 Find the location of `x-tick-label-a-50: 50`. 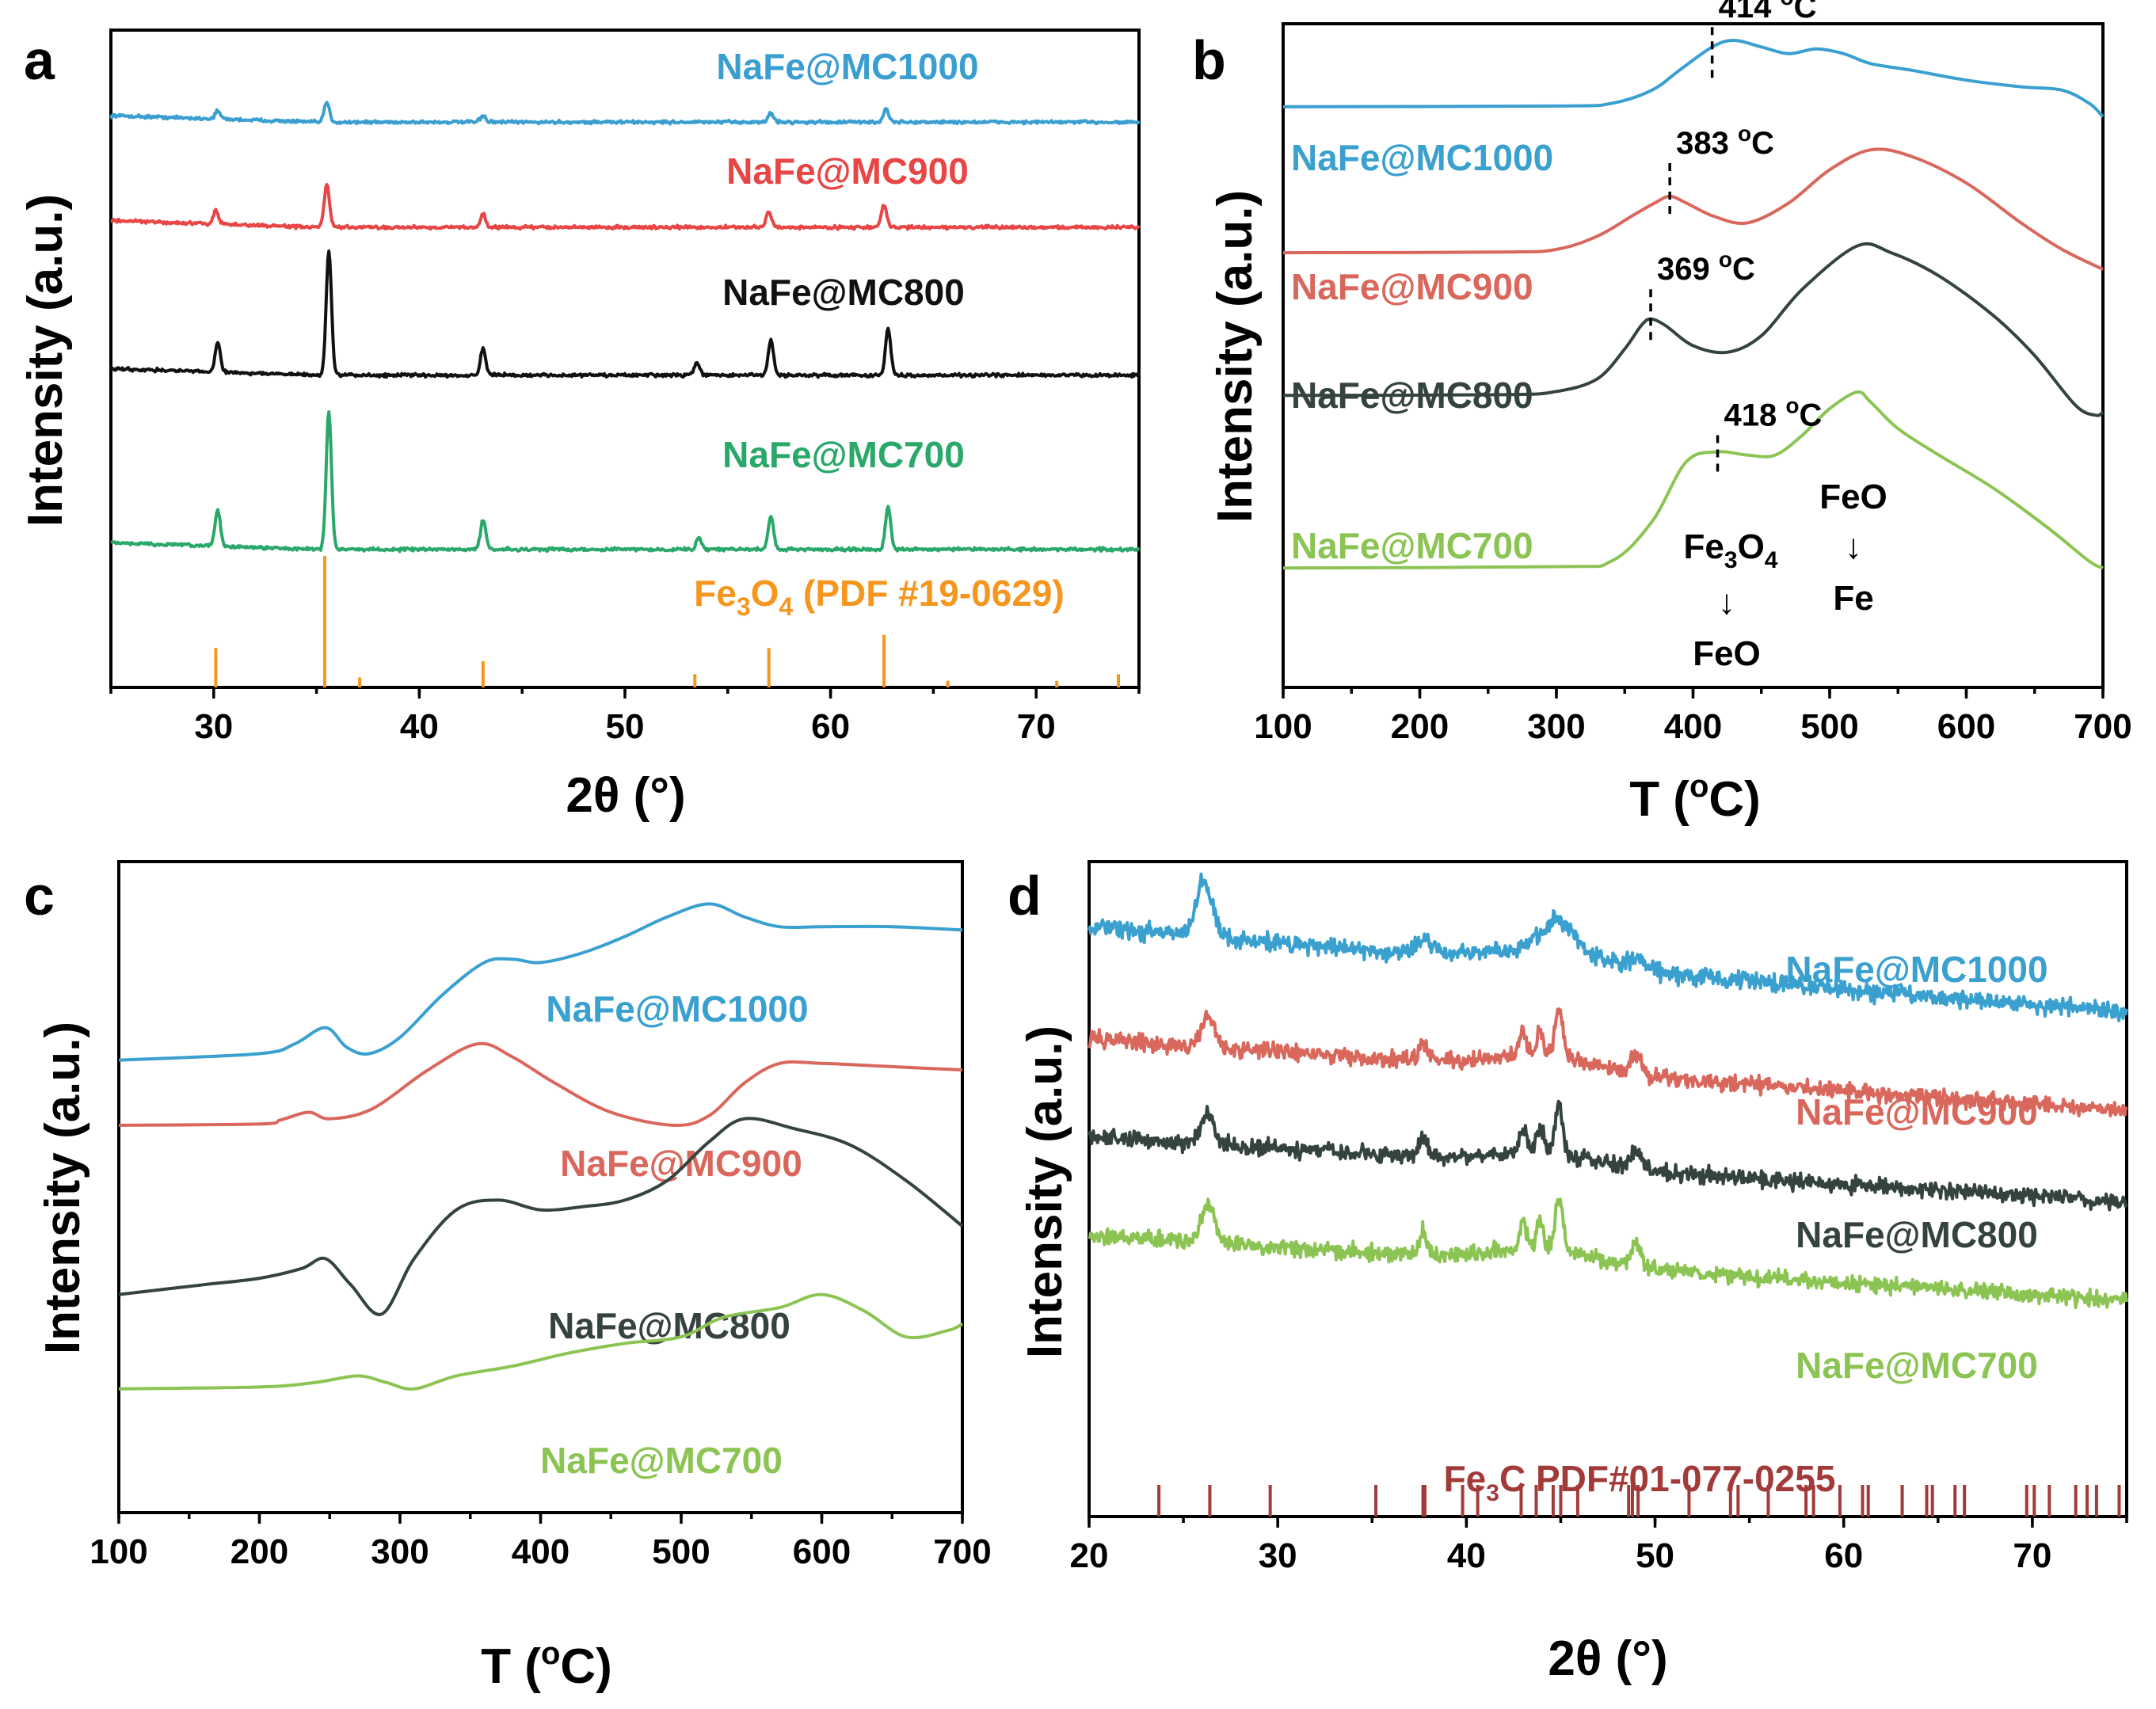

x-tick-label-a-50: 50 is located at coordinates (625, 726).